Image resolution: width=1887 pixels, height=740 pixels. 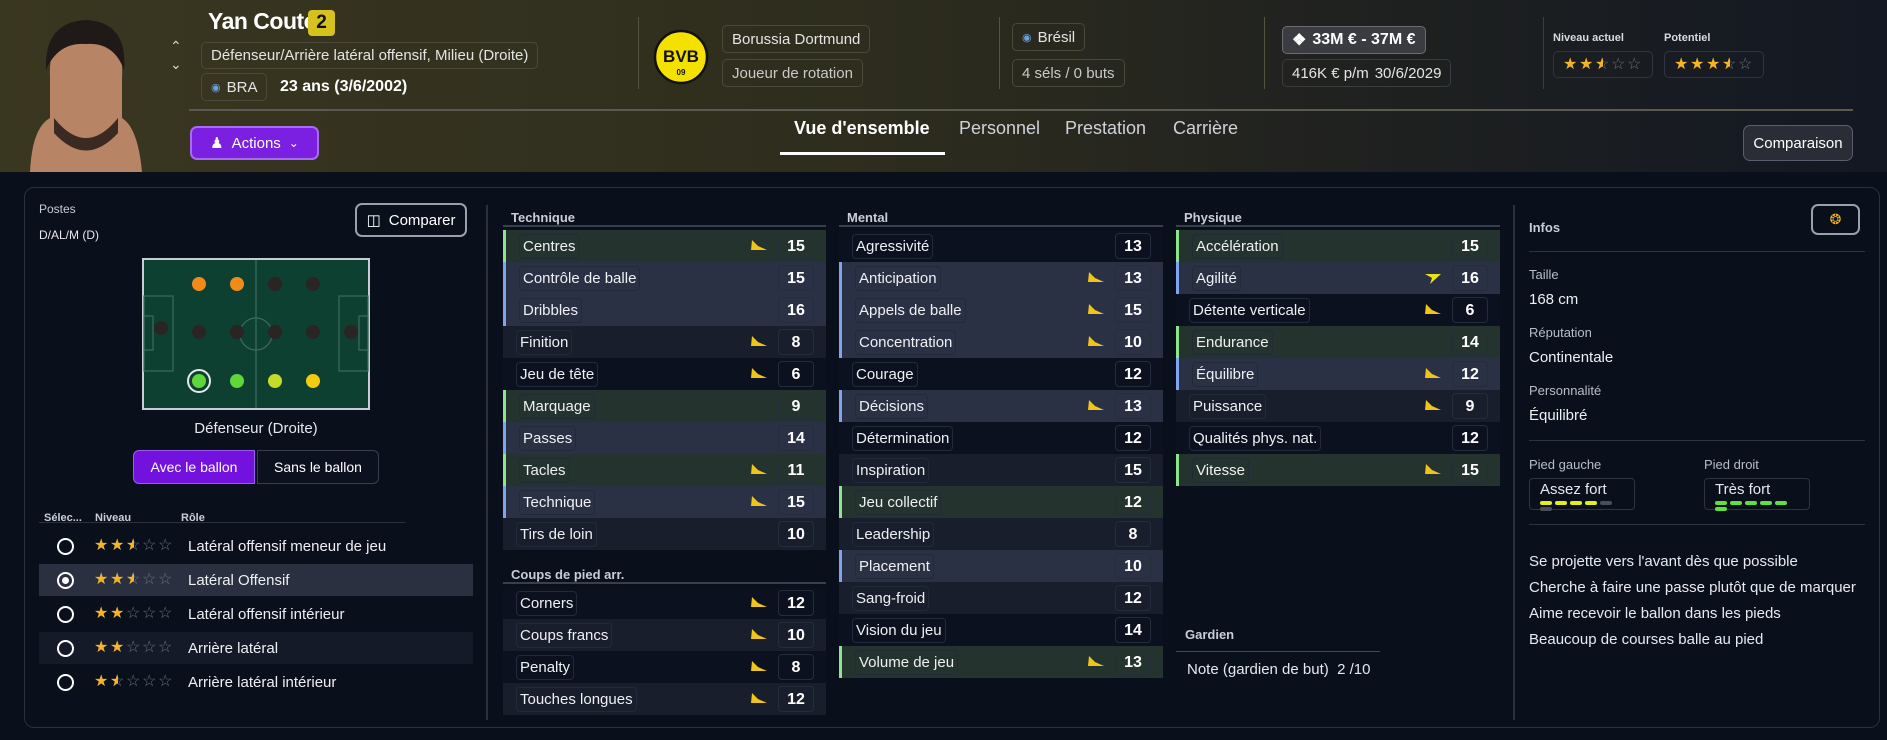 I want to click on nationality-box: ◉ BRA, so click(x=234, y=87).